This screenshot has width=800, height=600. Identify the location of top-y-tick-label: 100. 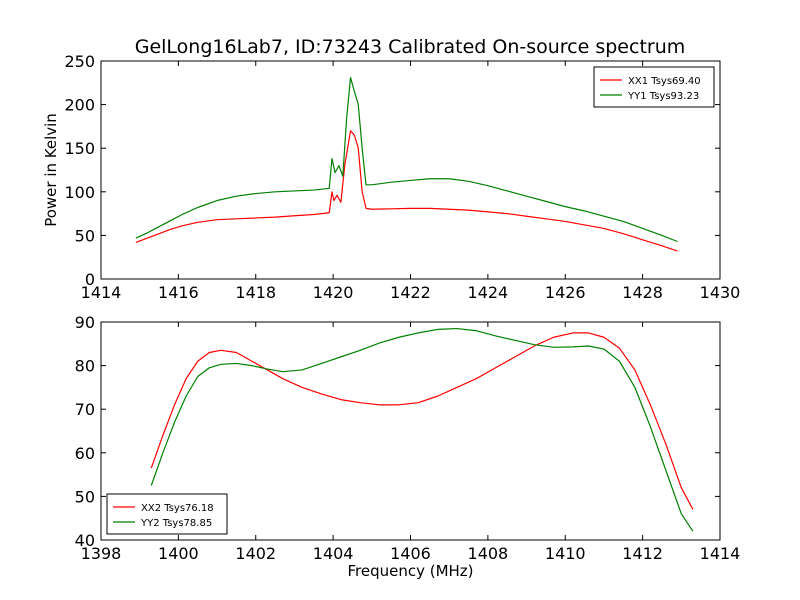
(79, 192).